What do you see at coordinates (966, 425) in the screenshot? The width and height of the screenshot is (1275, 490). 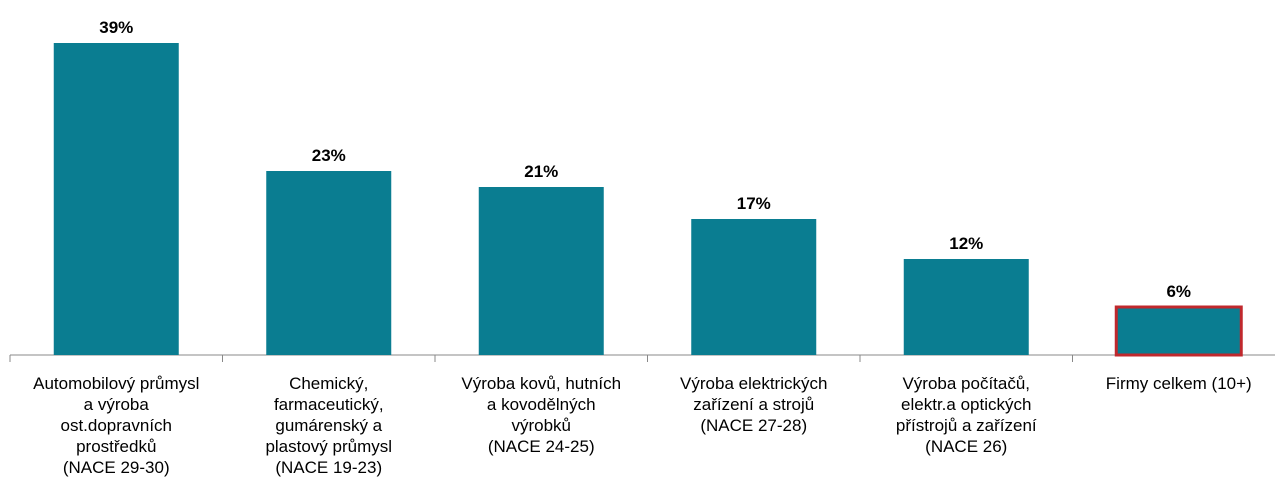 I see `x-tick-label: přístrojů a zařízení` at bounding box center [966, 425].